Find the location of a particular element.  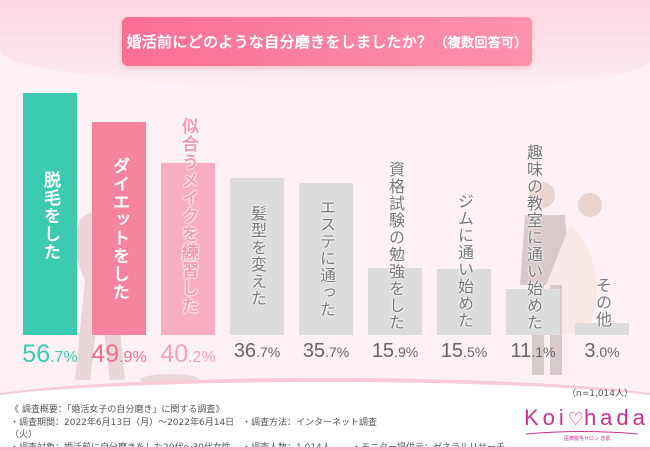

value-label: 11.1% is located at coordinates (533, 351).